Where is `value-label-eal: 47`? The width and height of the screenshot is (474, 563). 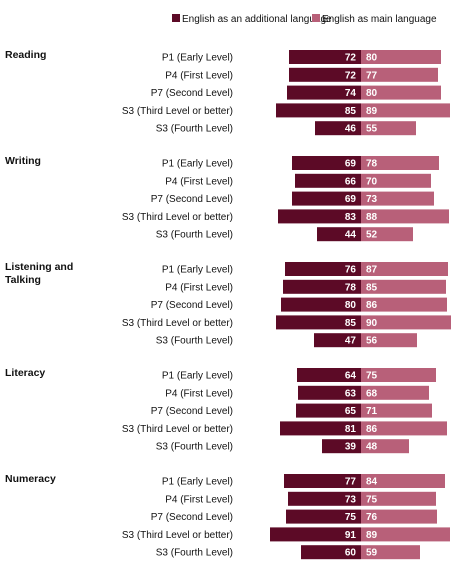
value-label-eal: 47 is located at coordinates (351, 341).